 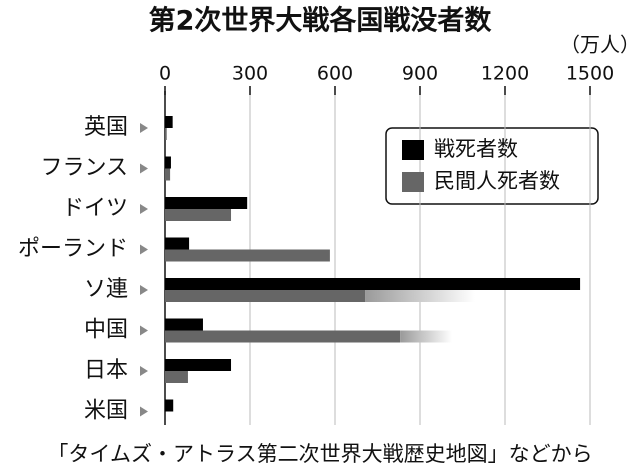 I want to click on y-tick-label: ソ連, so click(x=106, y=289).